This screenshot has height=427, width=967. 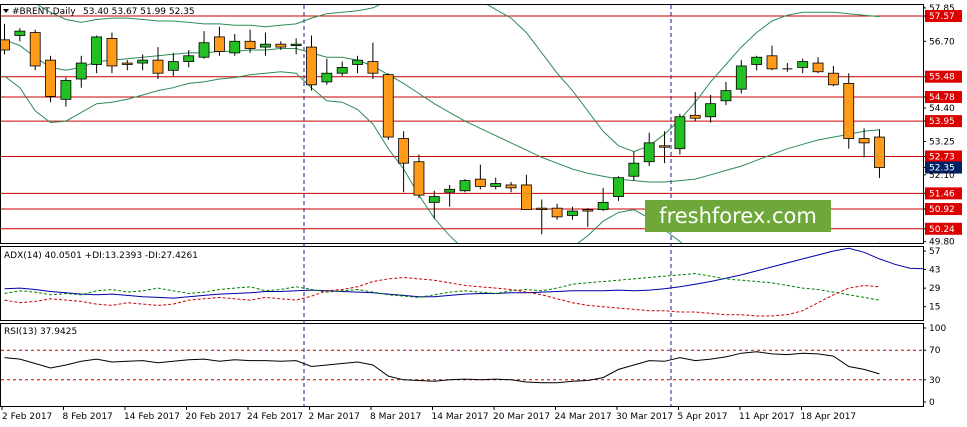 I want to click on price-tick-label: 53.25, so click(x=942, y=142).